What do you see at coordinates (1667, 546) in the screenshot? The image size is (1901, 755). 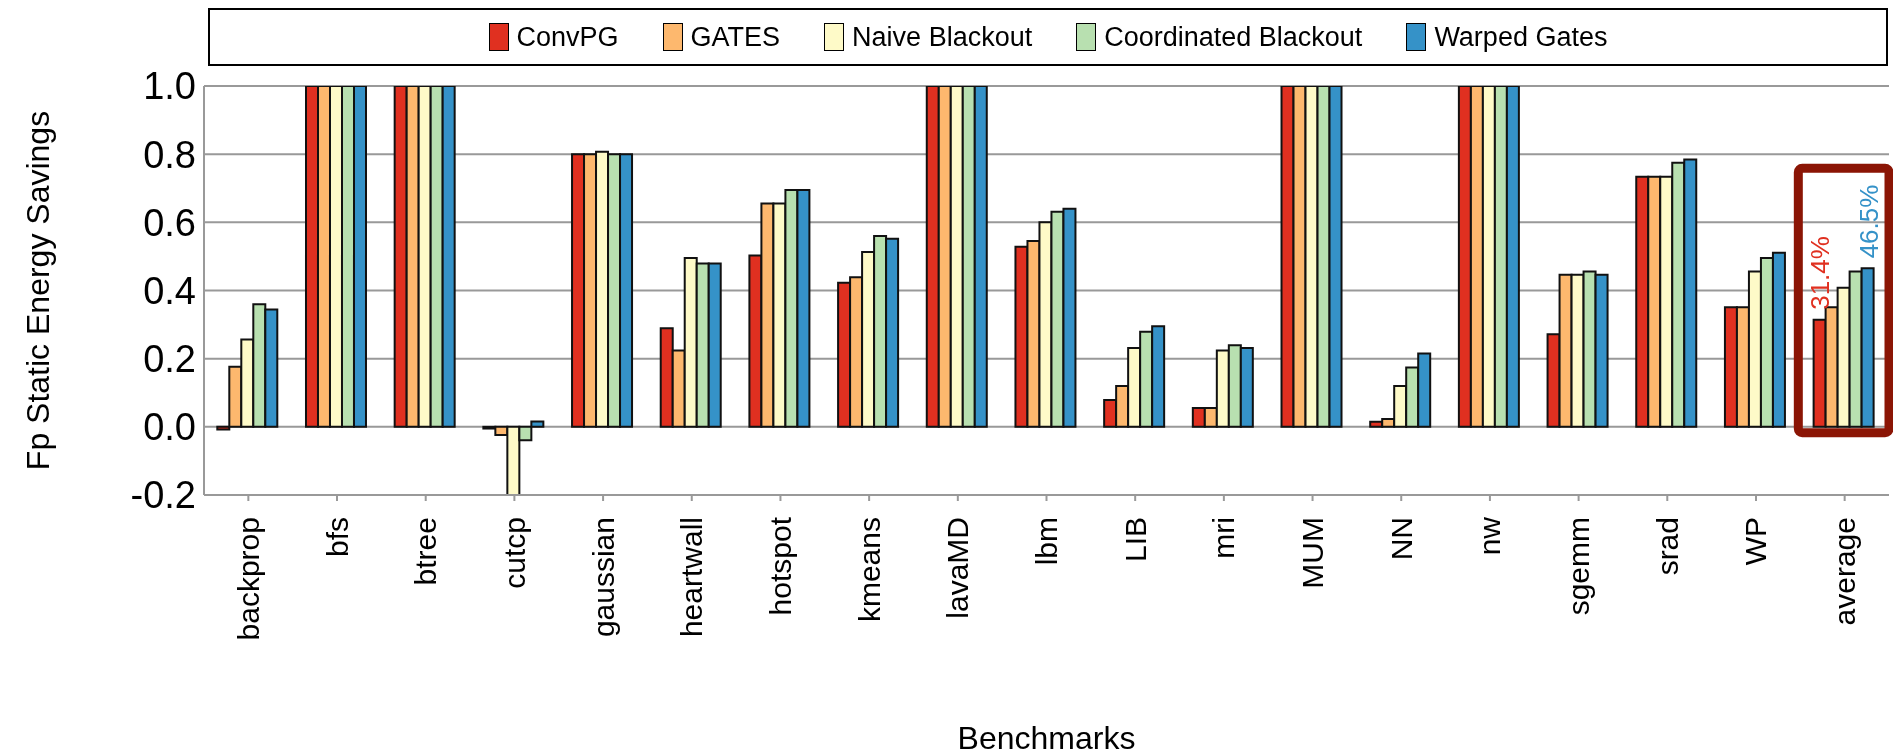 I see `x-tick-label: srad` at bounding box center [1667, 546].